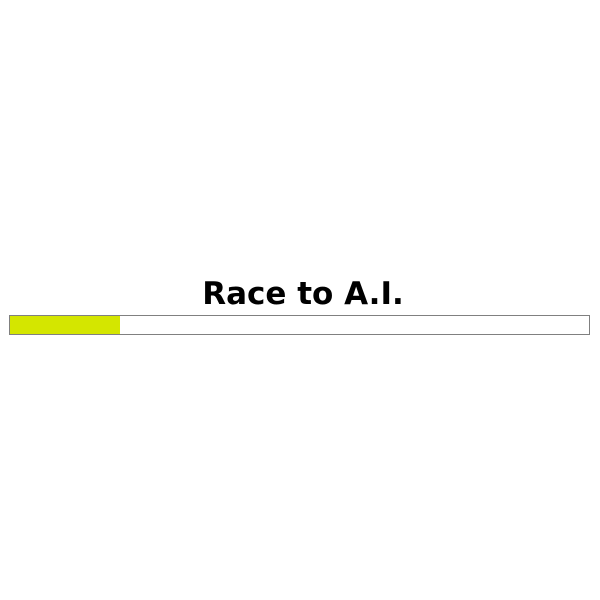 The height and width of the screenshot is (600, 600). Describe the element at coordinates (303, 294) in the screenshot. I see `game-title: Race to A.I.` at that location.